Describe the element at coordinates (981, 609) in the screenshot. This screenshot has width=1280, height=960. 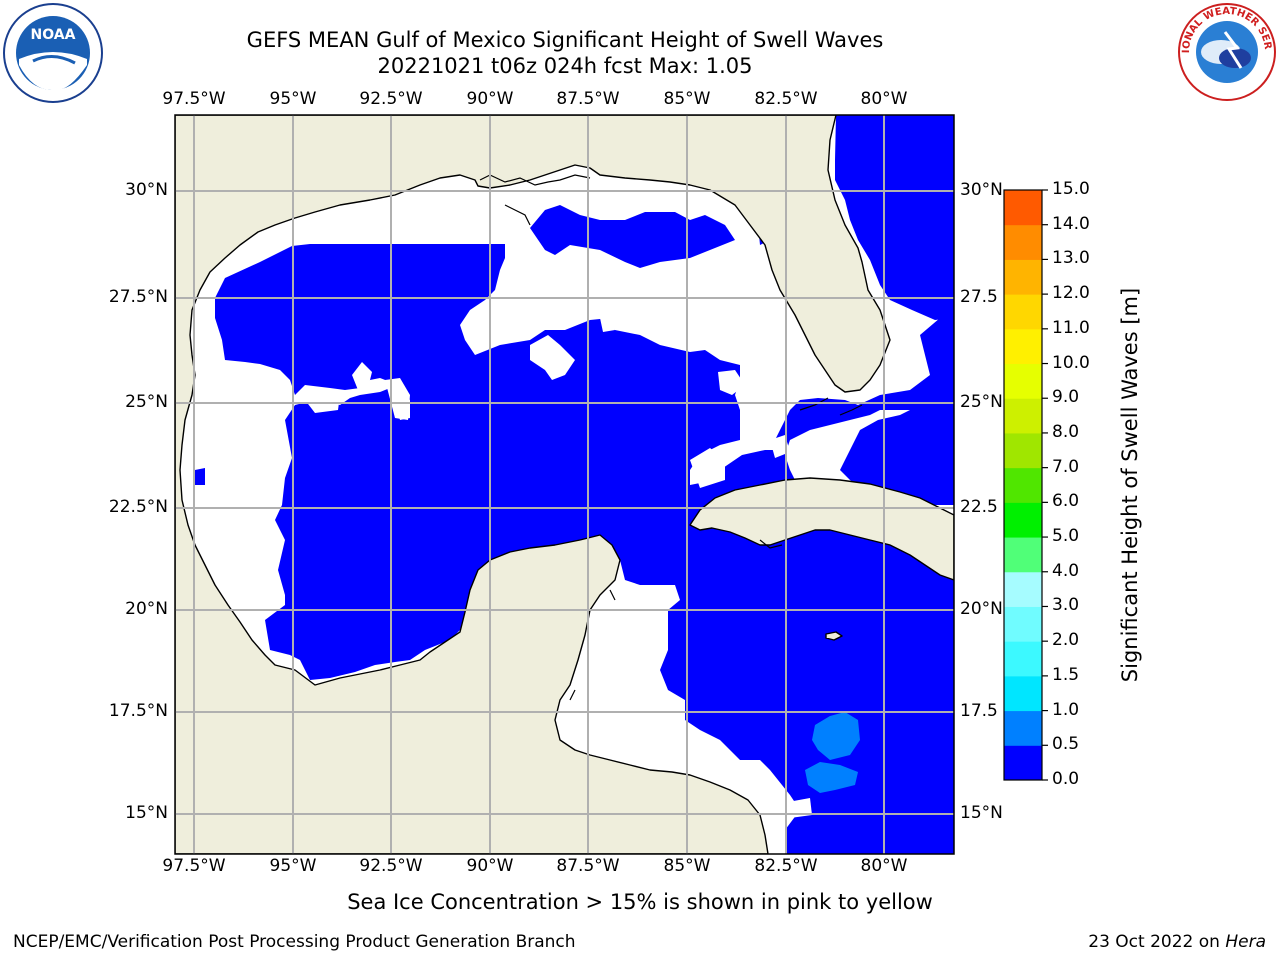
I see `lat-label-right: 20°N` at that location.